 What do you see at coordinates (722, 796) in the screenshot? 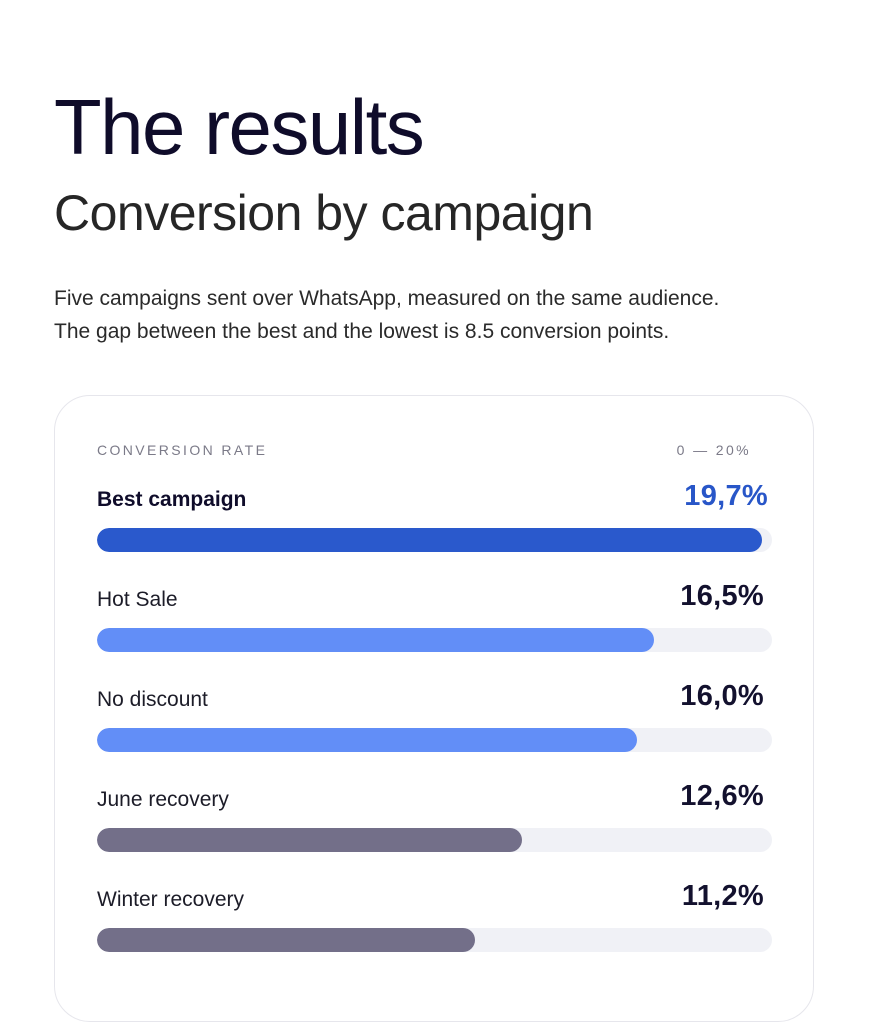
I see `bar-value-label: 12,6%` at bounding box center [722, 796].